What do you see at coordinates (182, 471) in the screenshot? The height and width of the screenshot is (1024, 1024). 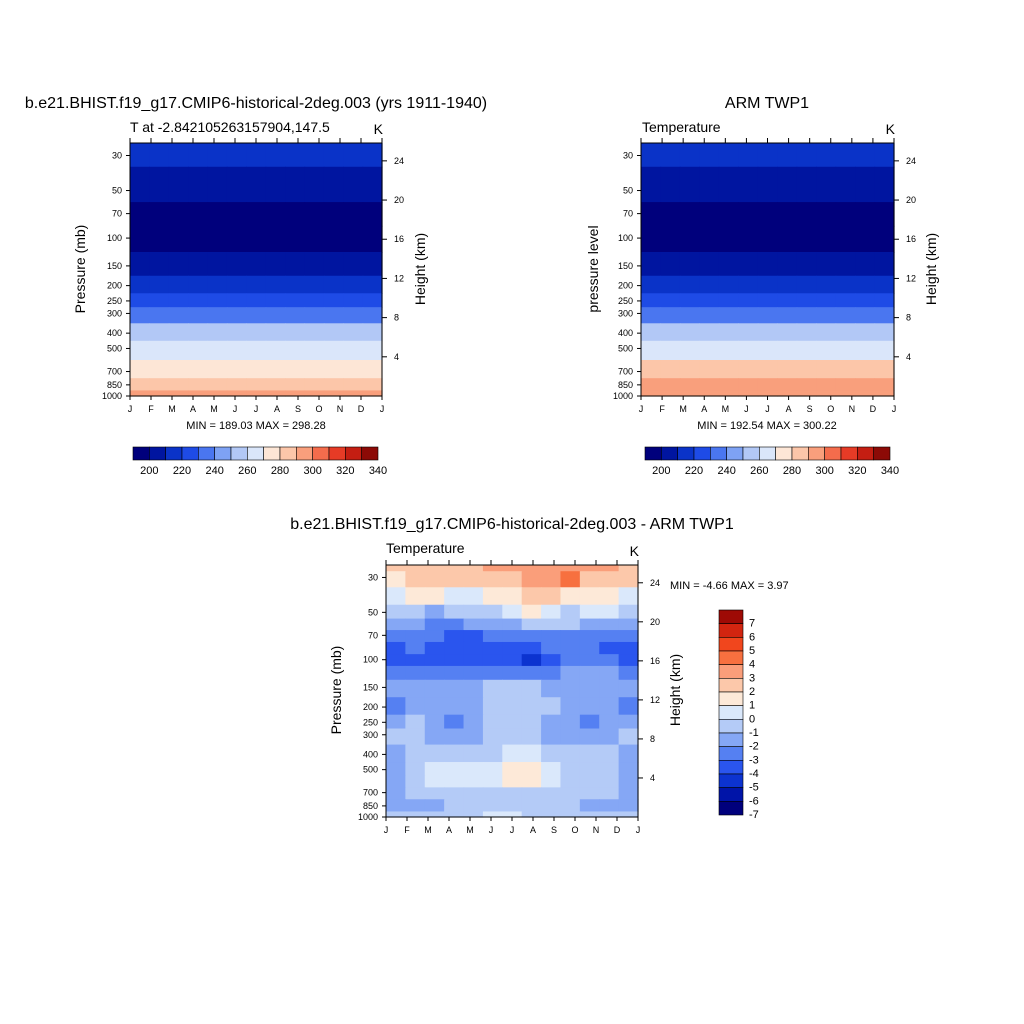 I see `colorbar-label: 220` at bounding box center [182, 471].